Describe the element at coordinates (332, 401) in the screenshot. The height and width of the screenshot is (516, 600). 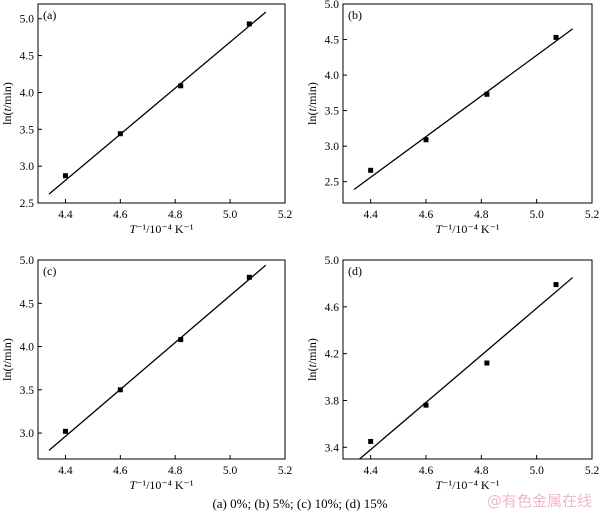
I see `y-tick-label: 3.8` at that location.